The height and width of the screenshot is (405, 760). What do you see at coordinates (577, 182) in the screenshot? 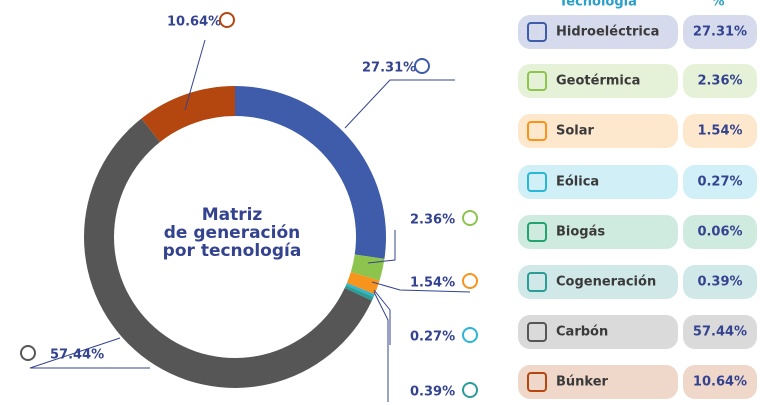
I see `row-name: Eólica` at bounding box center [577, 182].